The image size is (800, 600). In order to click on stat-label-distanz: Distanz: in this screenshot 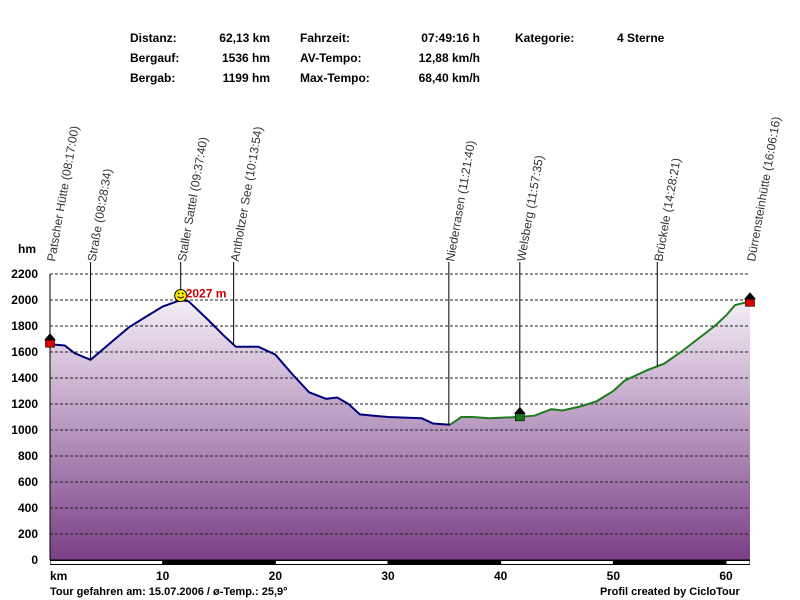, I will do `click(153, 38)`.